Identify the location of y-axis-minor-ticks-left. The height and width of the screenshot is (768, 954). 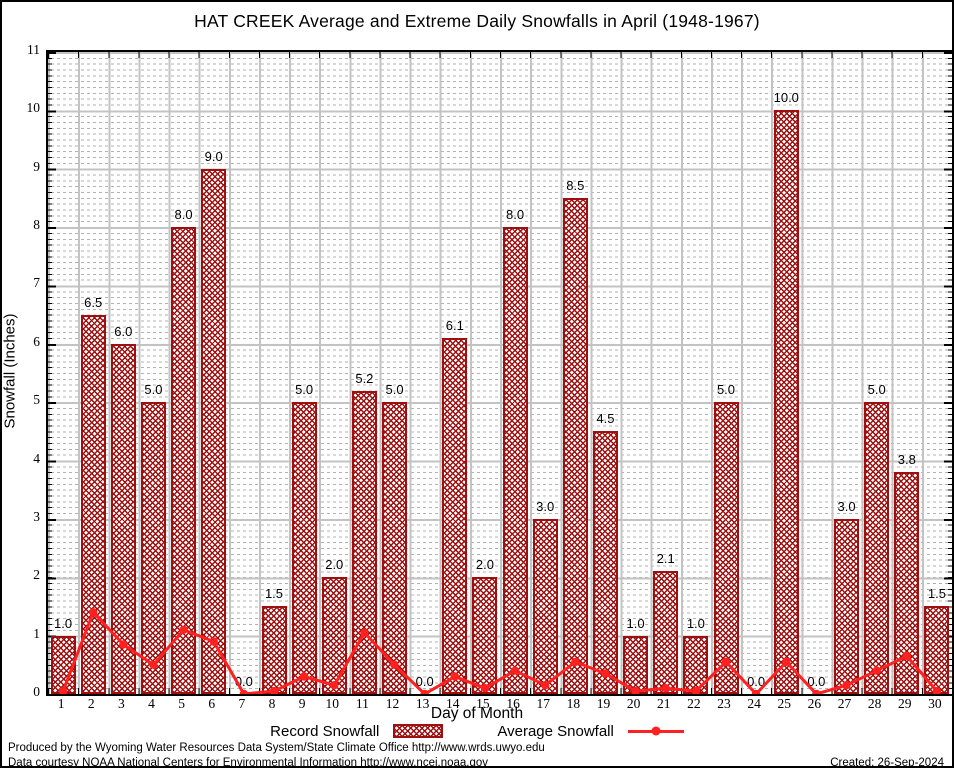
(50, 373).